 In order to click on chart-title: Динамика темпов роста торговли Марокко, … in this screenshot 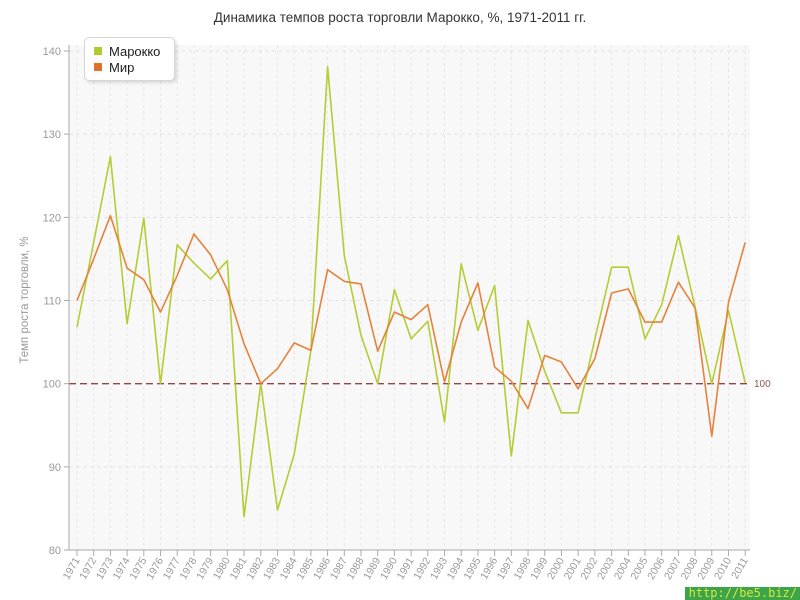, I will do `click(400, 17)`.